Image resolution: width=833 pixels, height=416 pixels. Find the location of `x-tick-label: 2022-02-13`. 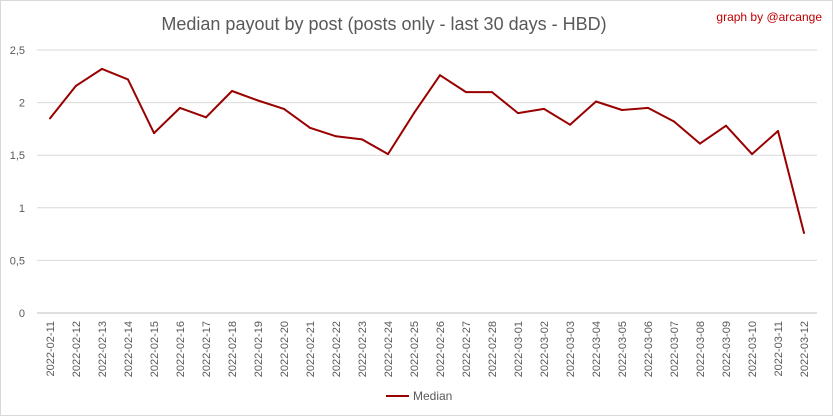

x-tick-label: 2022-02-13 is located at coordinates (103, 349).